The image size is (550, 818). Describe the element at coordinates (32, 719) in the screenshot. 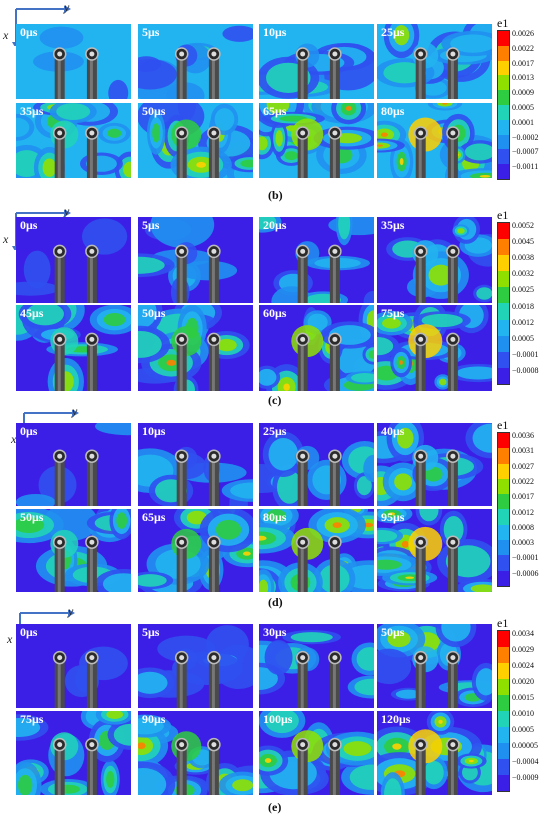

I see `frame-time-label: 75μs` at that location.